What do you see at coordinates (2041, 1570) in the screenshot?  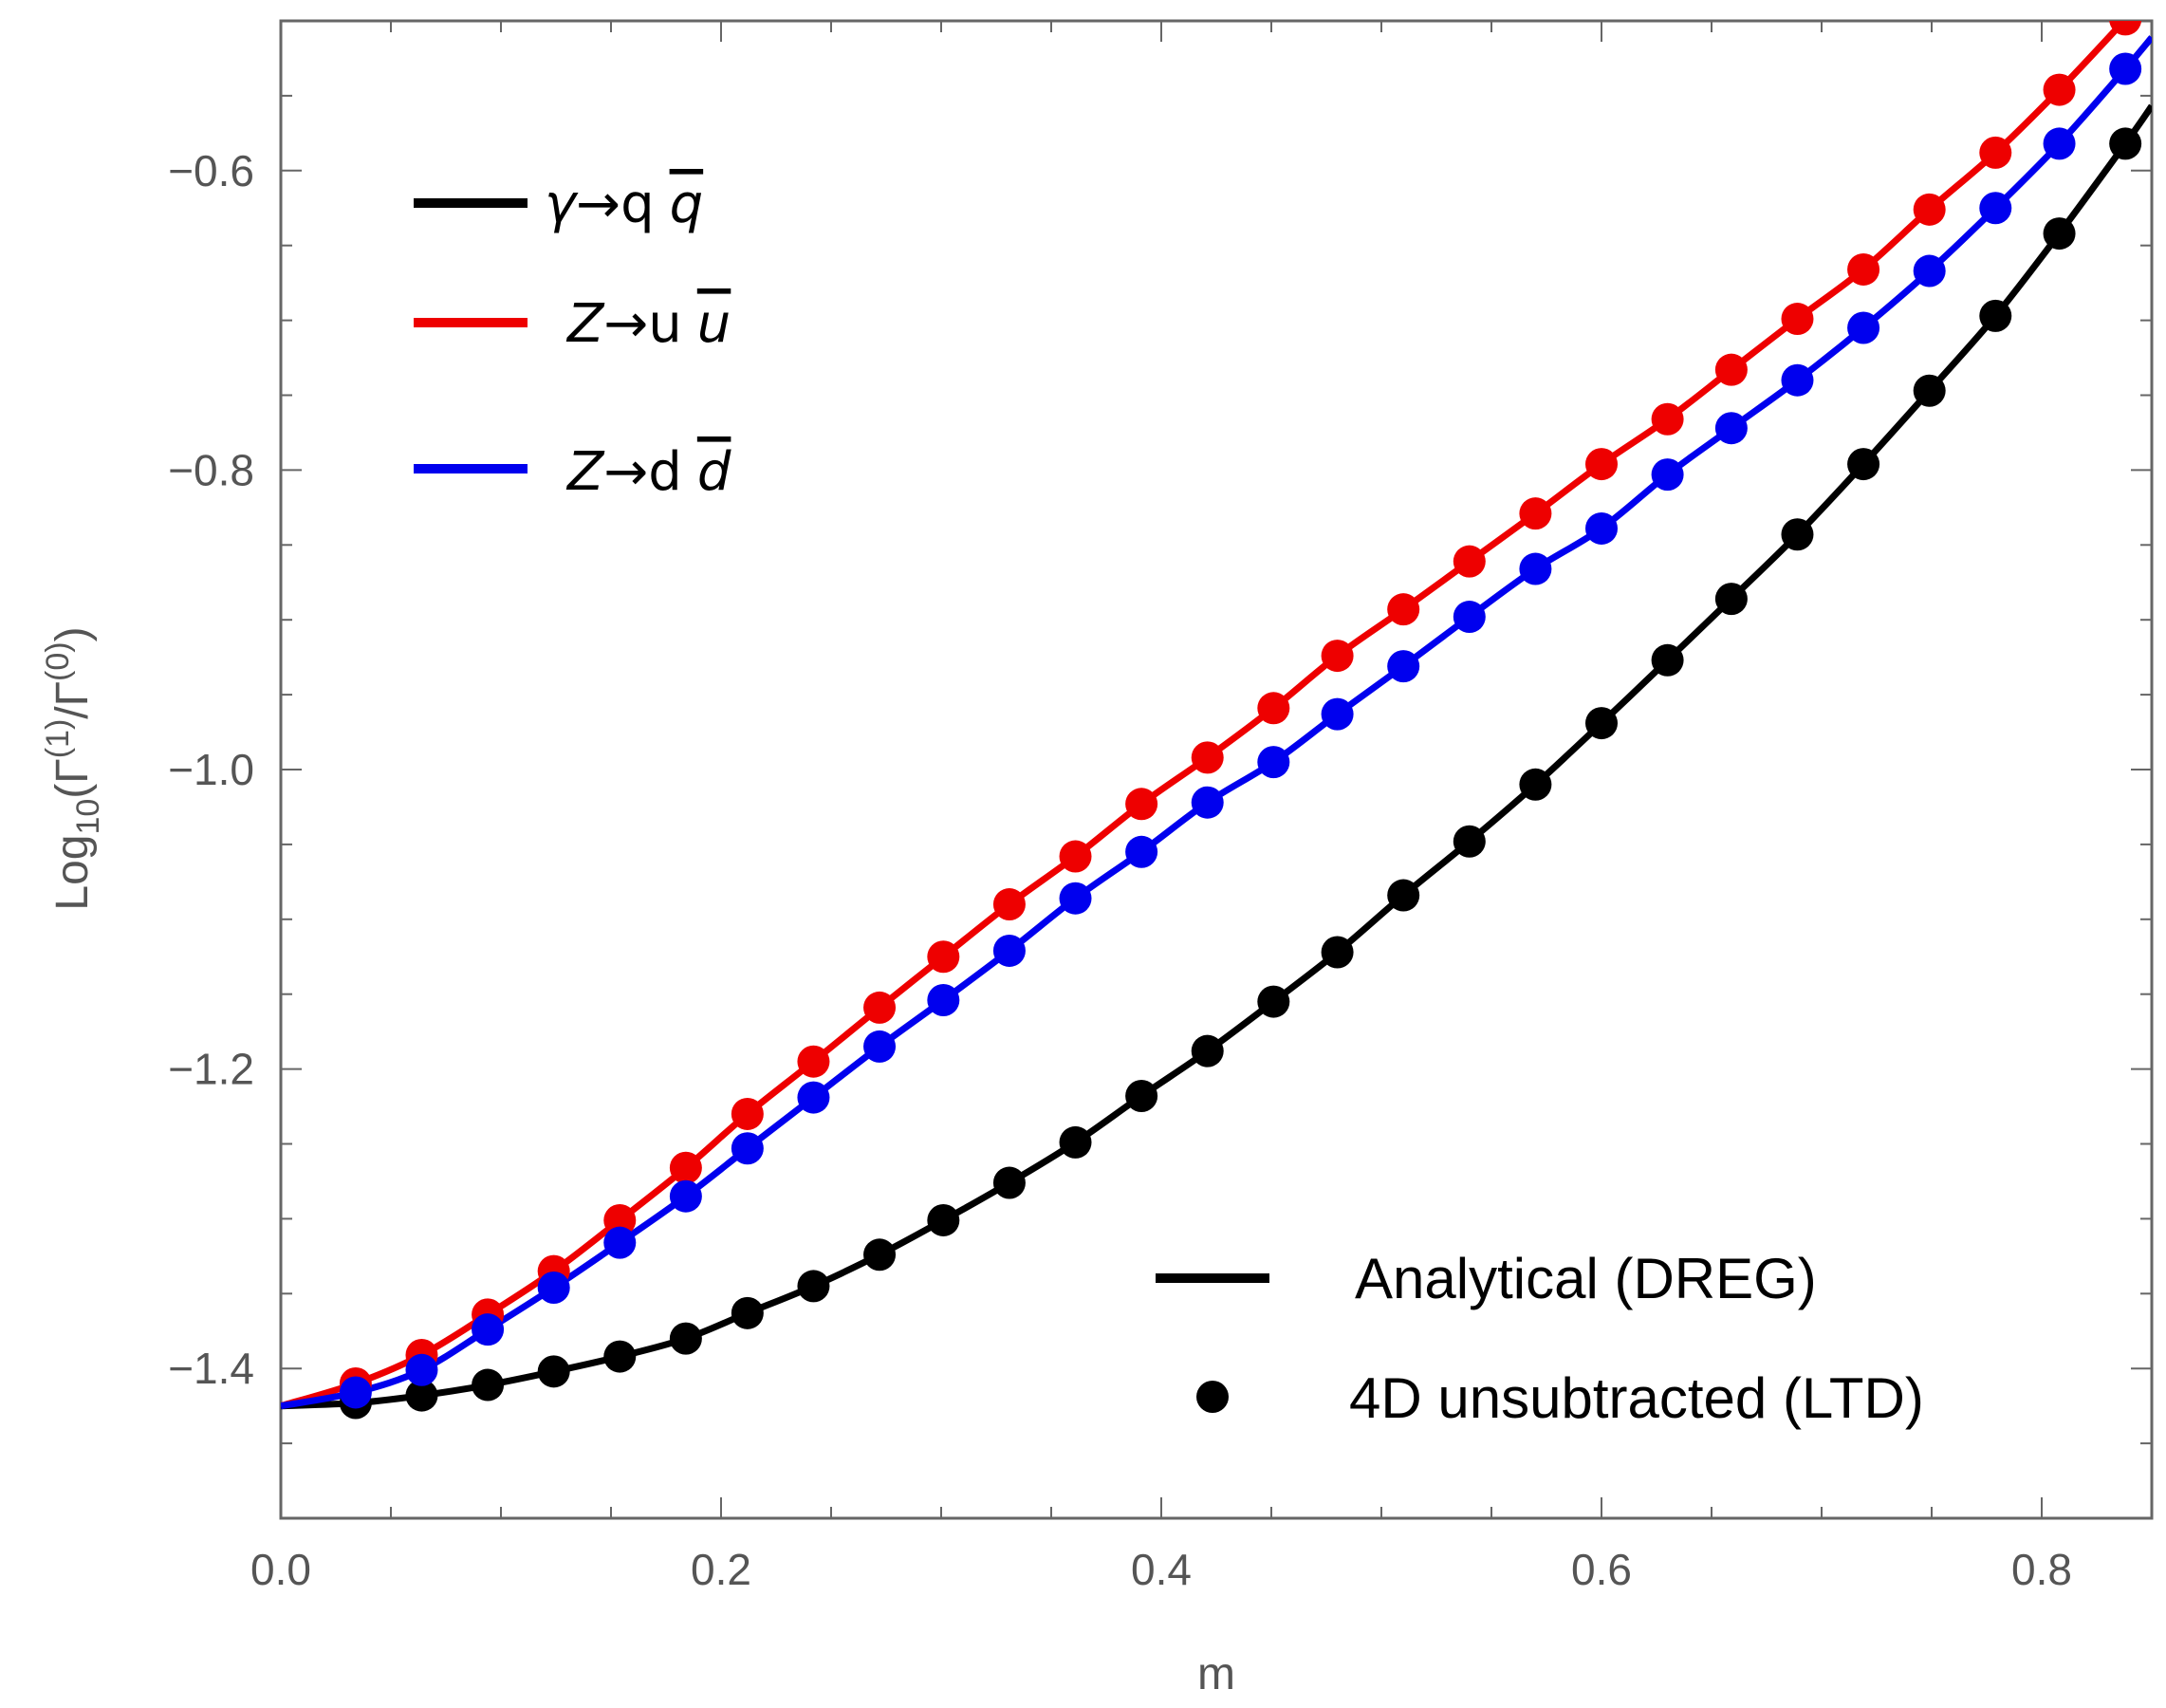 I see `x-tick-label: 0.8` at bounding box center [2041, 1570].